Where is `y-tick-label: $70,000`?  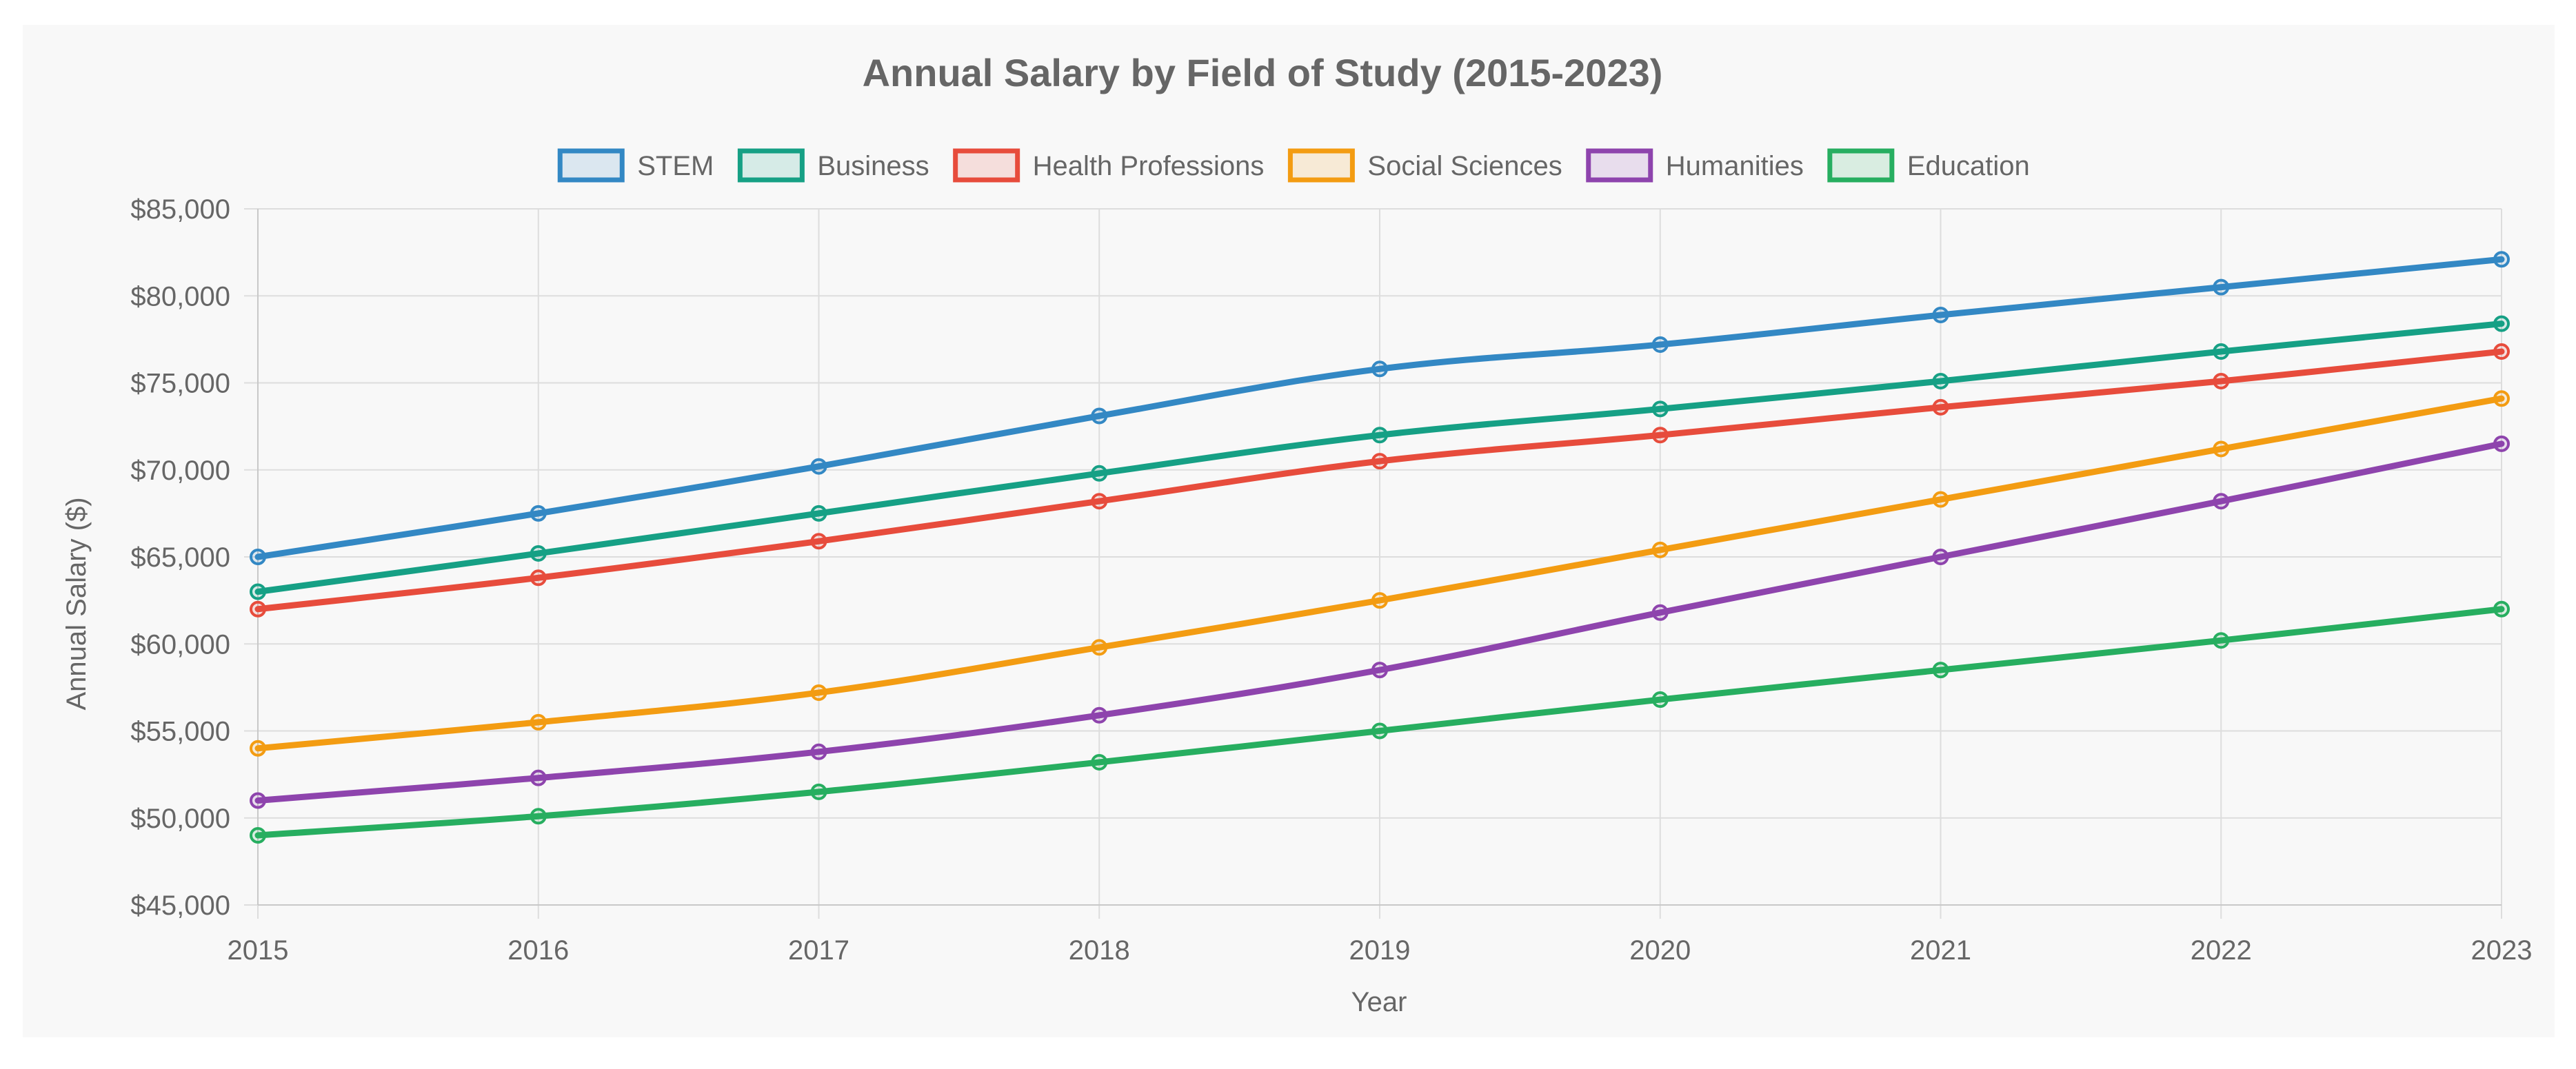
y-tick-label: $70,000 is located at coordinates (180, 471).